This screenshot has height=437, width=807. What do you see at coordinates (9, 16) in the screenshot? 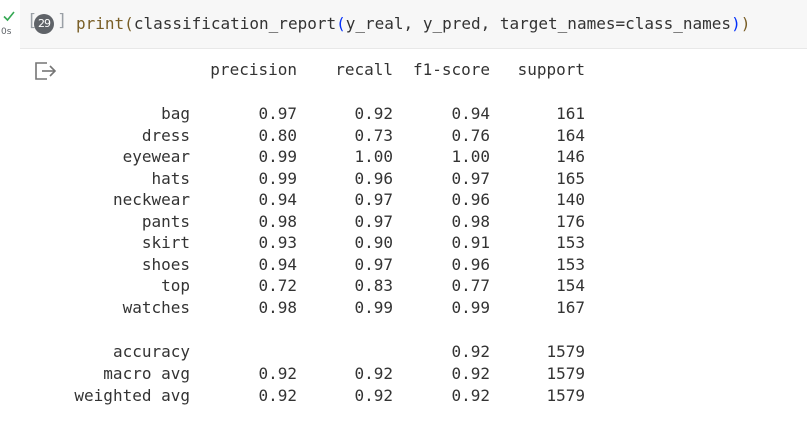
I see `check-icon` at bounding box center [9, 16].